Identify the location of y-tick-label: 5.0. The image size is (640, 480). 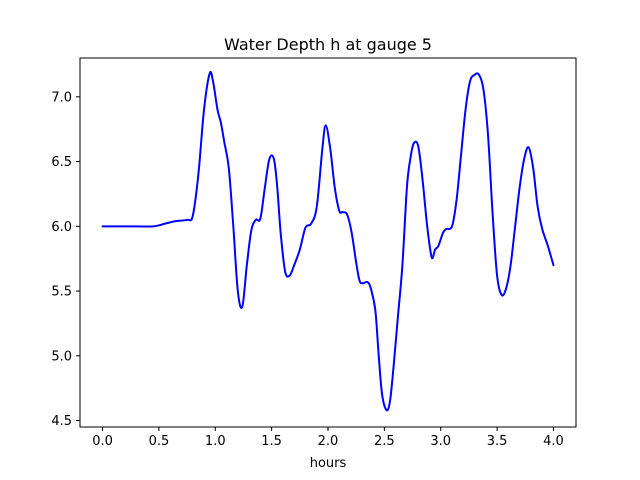
(61, 356).